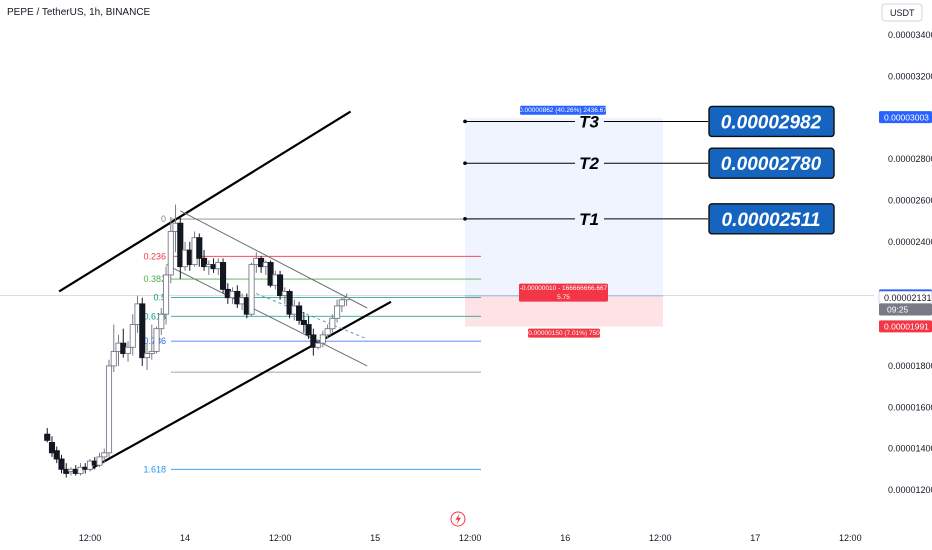 This screenshot has width=932, height=550. Describe the element at coordinates (564, 333) in the screenshot. I see `position-stop-label-bg` at that location.